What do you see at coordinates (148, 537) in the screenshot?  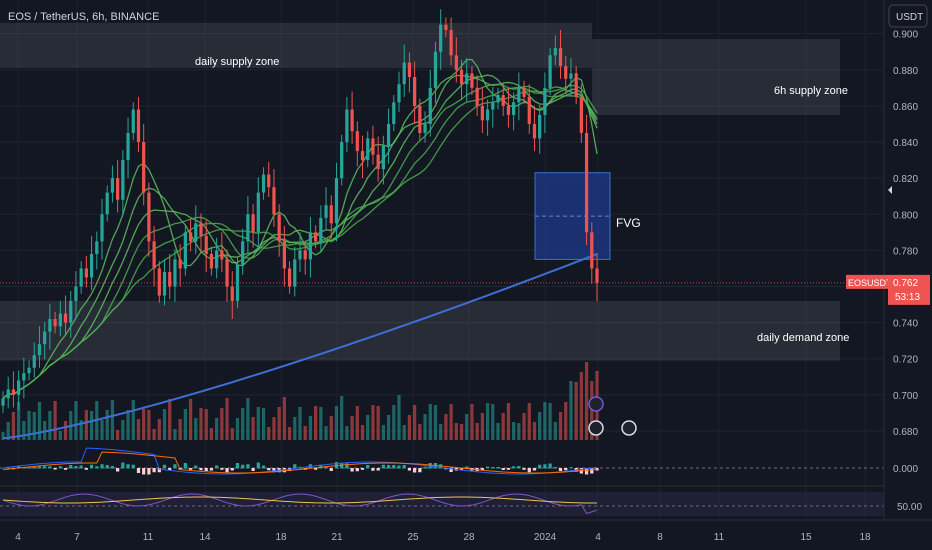 I see `x-tick-label: 11` at bounding box center [148, 537].